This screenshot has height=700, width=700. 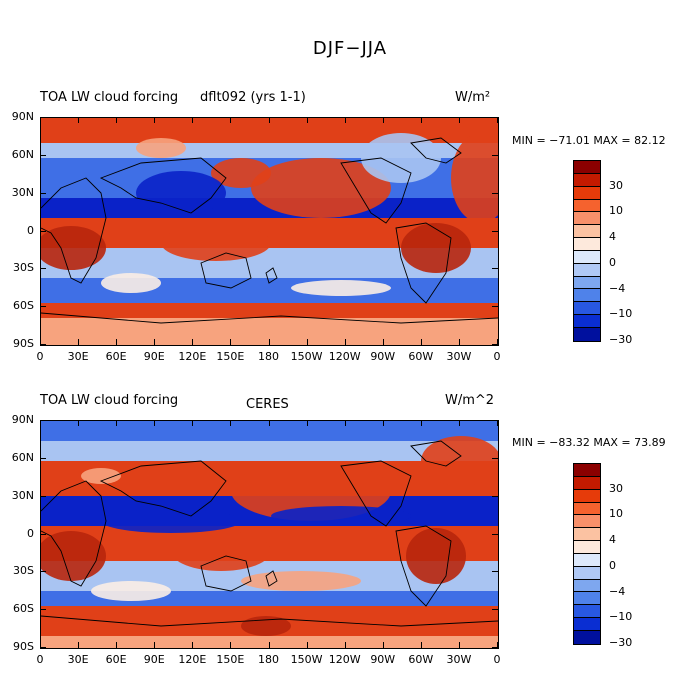 What do you see at coordinates (612, 540) in the screenshot?
I see `colorbar-tick-label: 4` at bounding box center [612, 540].